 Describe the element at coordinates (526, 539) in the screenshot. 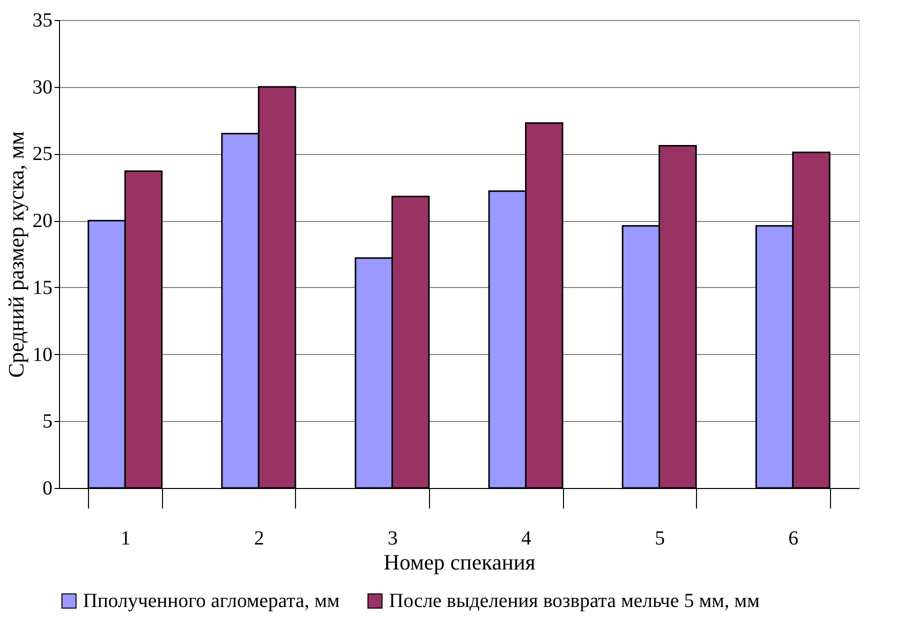

I see `x-tick-label: 4` at that location.